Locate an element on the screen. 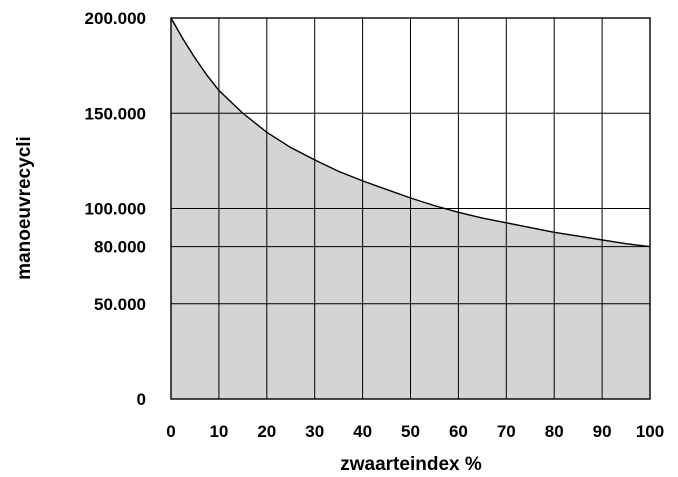 The image size is (678, 477). x-tick-label: 100 is located at coordinates (650, 431).